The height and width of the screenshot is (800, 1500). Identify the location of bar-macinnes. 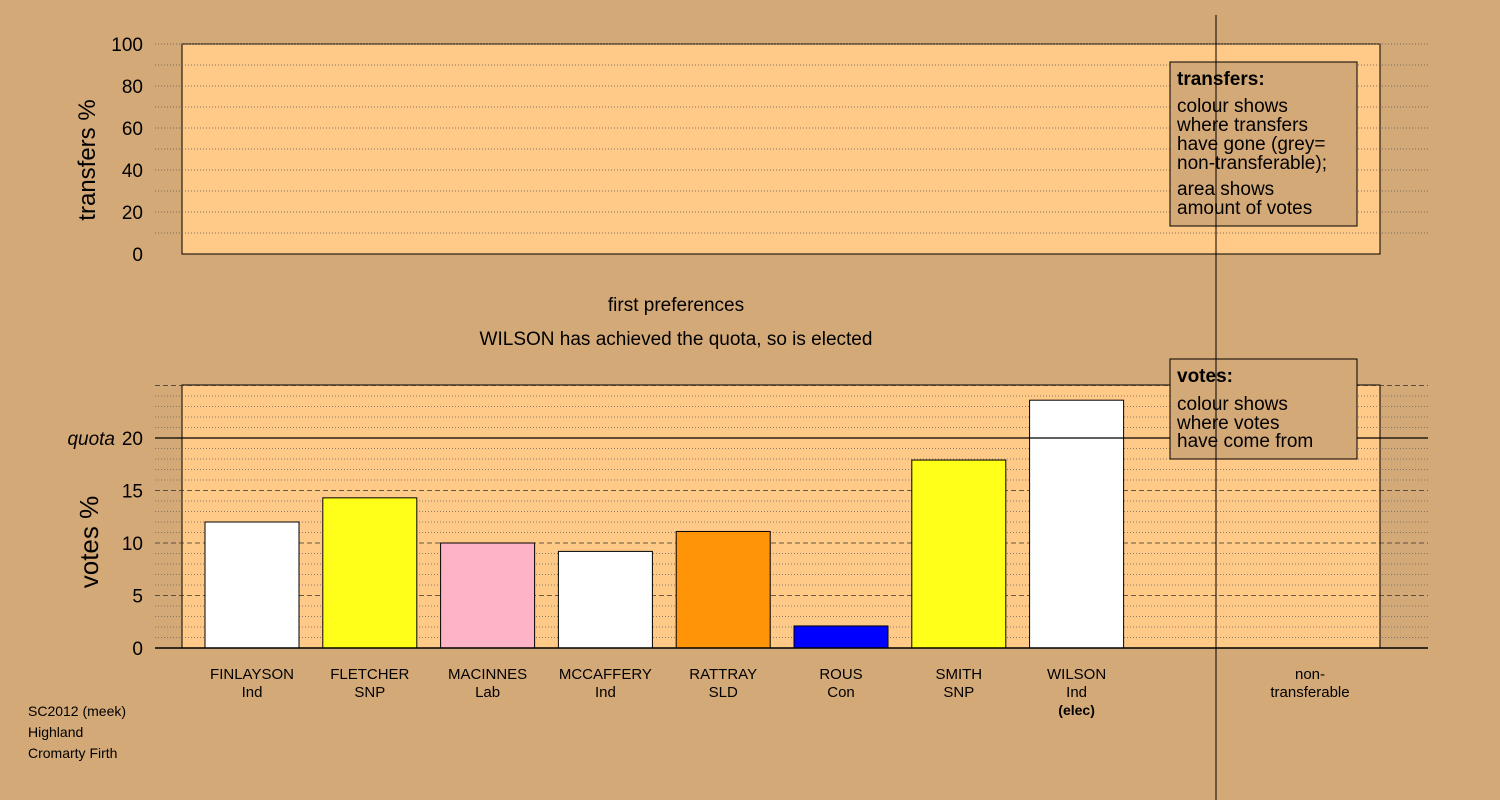
(488, 595).